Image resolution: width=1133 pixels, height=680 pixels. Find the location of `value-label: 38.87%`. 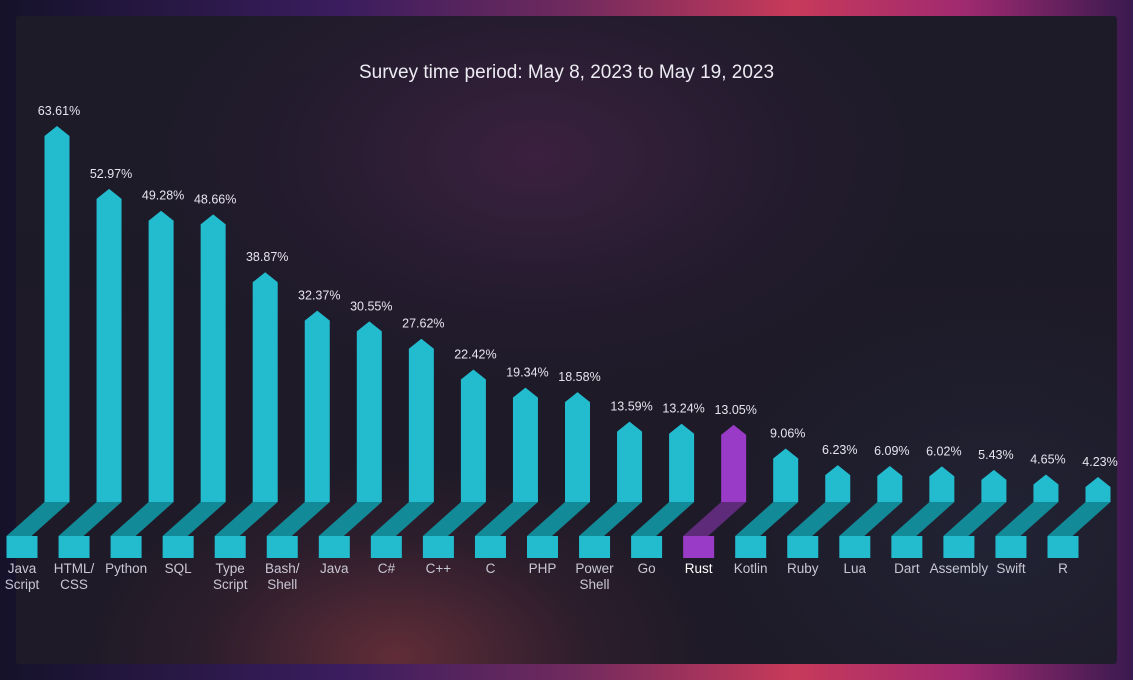

value-label: 38.87% is located at coordinates (267, 257).